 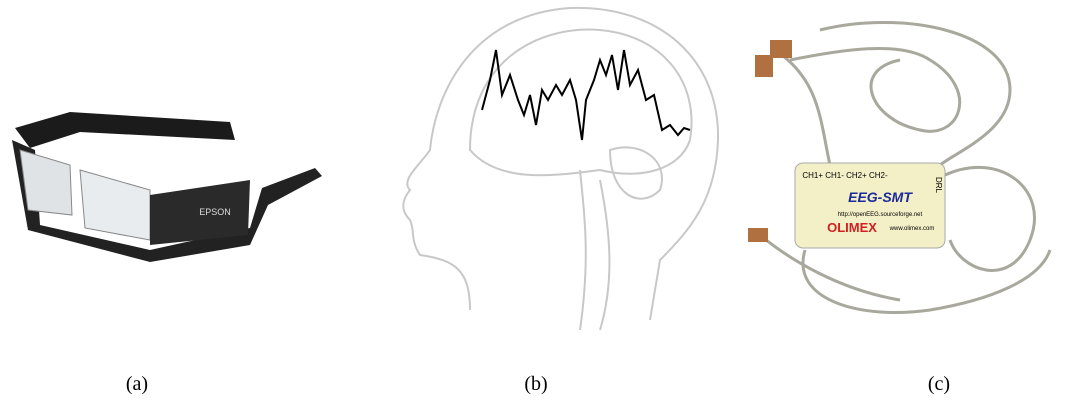 What do you see at coordinates (595, 250) in the screenshot?
I see `spine` at bounding box center [595, 250].